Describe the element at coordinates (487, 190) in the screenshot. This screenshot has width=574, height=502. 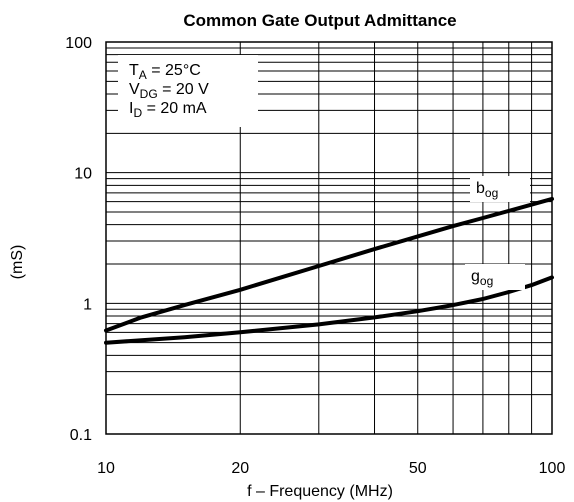
I see `series-label-bog: bog` at that location.